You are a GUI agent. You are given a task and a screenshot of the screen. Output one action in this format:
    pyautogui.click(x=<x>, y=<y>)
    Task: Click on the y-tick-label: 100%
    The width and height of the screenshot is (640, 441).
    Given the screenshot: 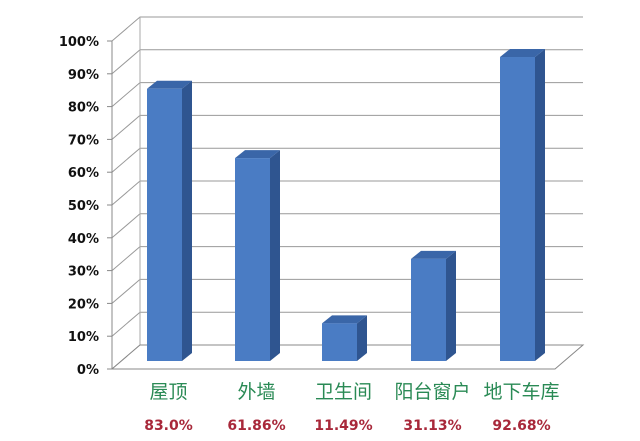 What is the action you would take?
    pyautogui.click(x=79, y=42)
    